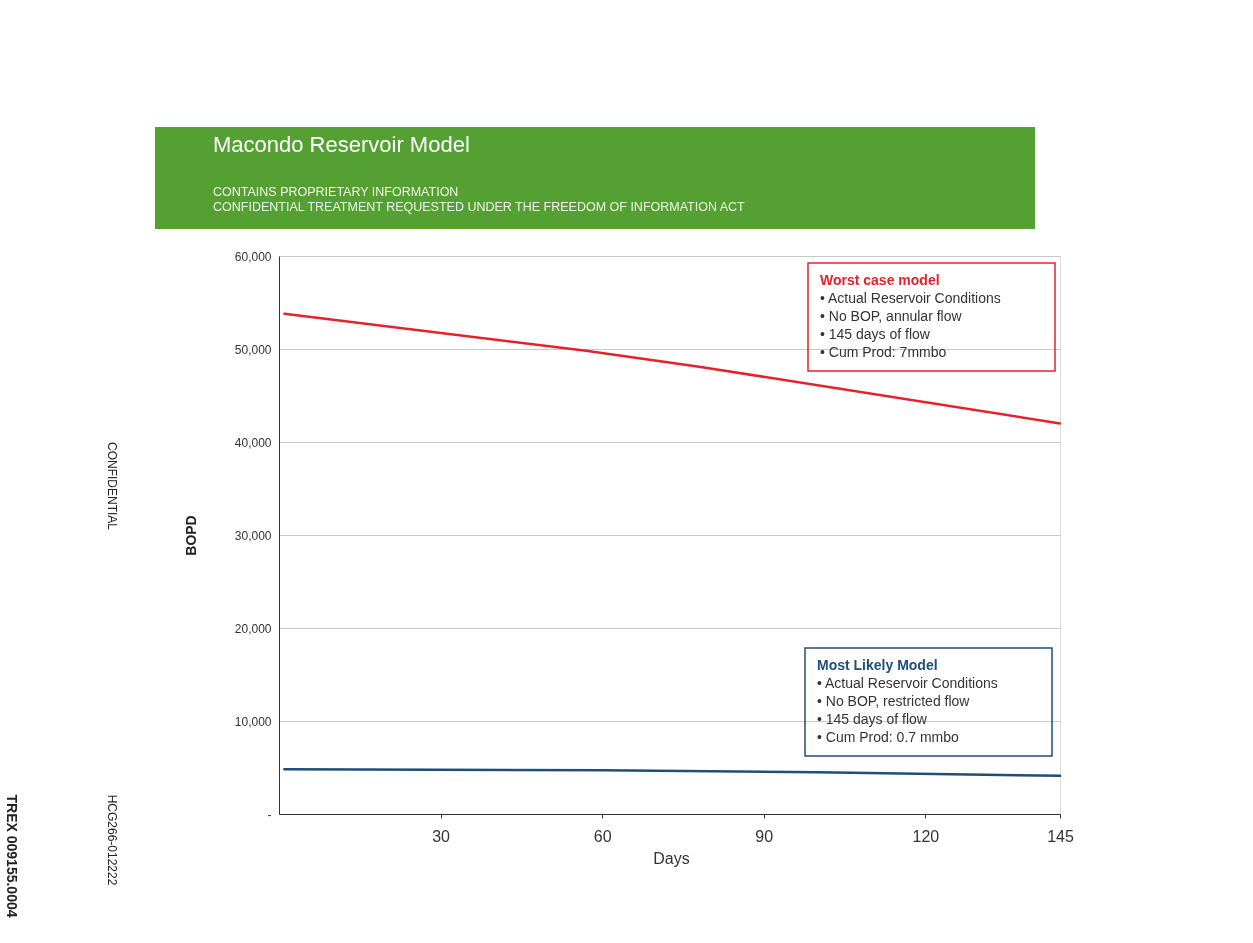 Image resolution: width=1253 pixels, height=943 pixels. What do you see at coordinates (671, 858) in the screenshot?
I see `x-axis-title: Days` at bounding box center [671, 858].